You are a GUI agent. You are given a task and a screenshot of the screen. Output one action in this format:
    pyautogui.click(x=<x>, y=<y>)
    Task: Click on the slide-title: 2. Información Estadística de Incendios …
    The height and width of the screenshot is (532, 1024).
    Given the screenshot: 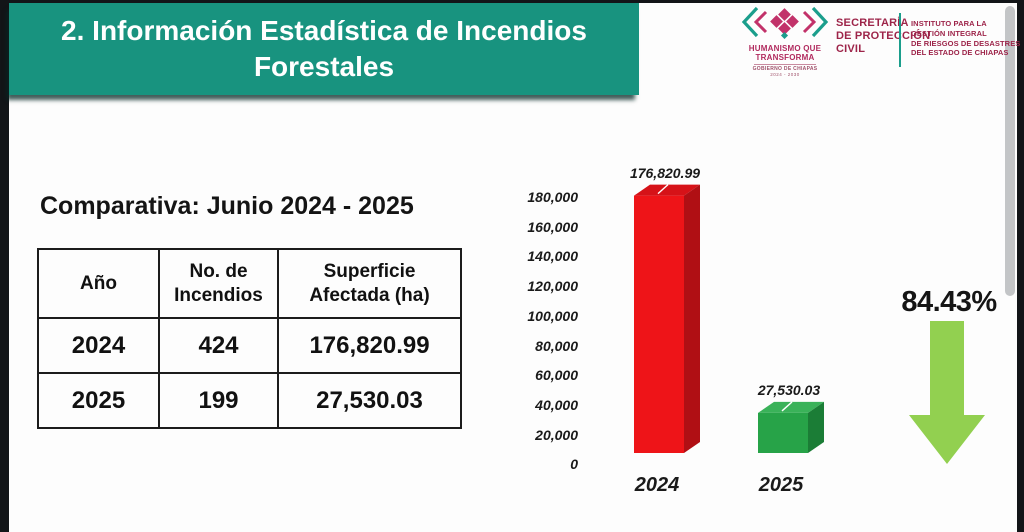 What is the action you would take?
    pyautogui.click(x=324, y=48)
    